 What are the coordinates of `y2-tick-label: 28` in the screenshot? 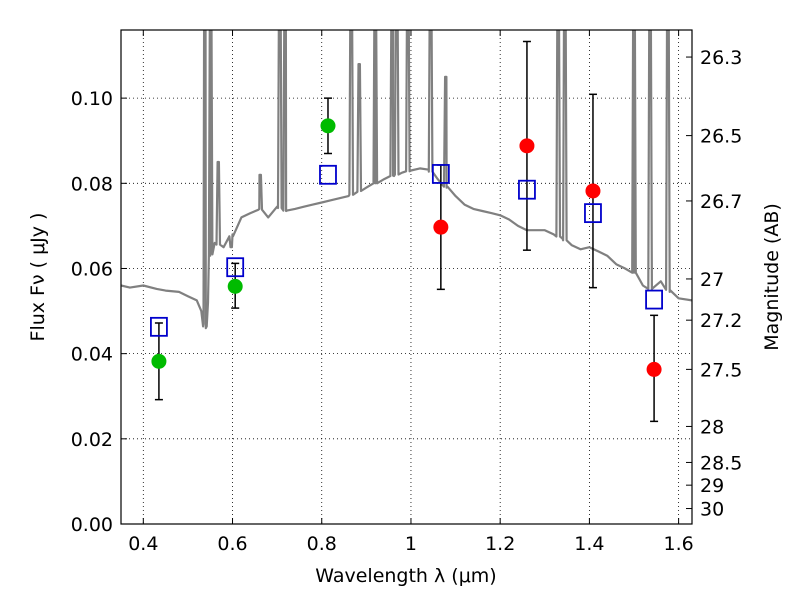 It's located at (712, 427).